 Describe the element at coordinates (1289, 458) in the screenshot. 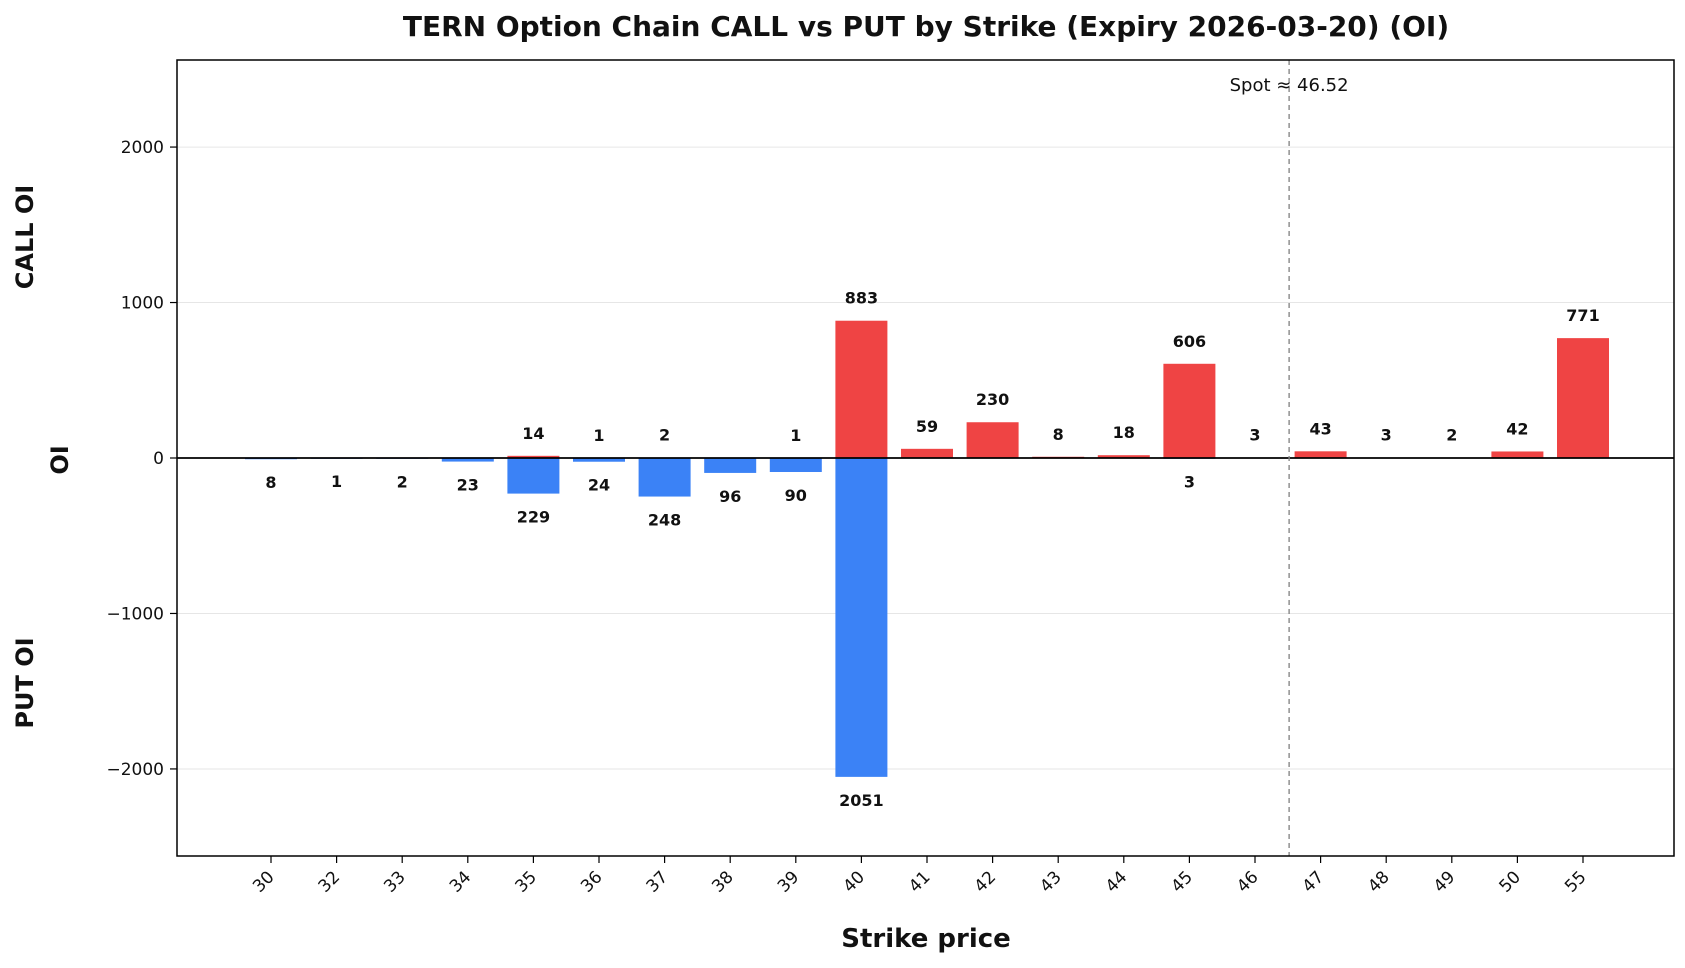

I see `spot-layer: Spot ≈ 46.52` at that location.